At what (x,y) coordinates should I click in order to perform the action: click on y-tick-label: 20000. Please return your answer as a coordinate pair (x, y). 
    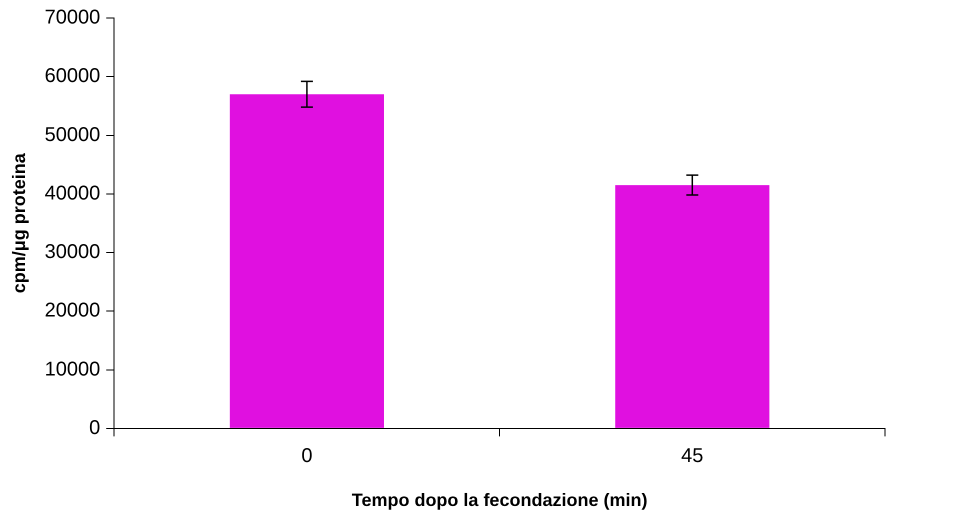
    Looking at the image, I should click on (72, 311).